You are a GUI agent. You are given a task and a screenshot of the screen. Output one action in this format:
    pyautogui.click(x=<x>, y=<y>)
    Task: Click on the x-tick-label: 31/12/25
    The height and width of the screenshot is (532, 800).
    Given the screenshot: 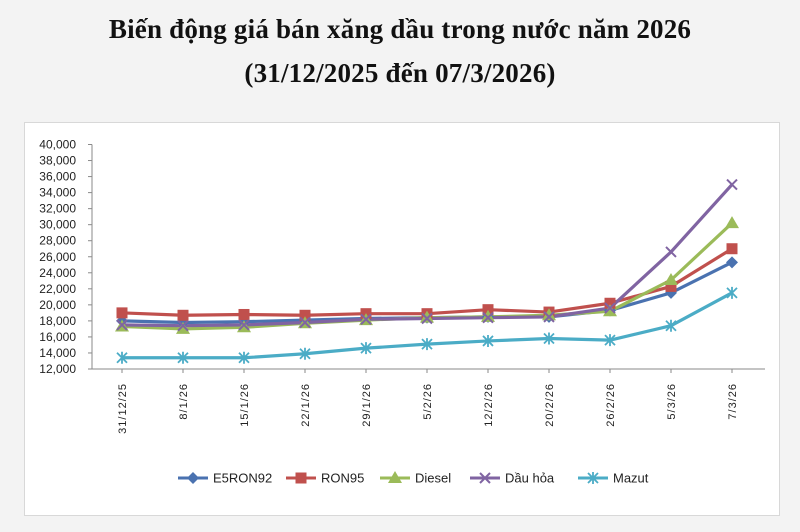 What is the action you would take?
    pyautogui.click(x=123, y=408)
    